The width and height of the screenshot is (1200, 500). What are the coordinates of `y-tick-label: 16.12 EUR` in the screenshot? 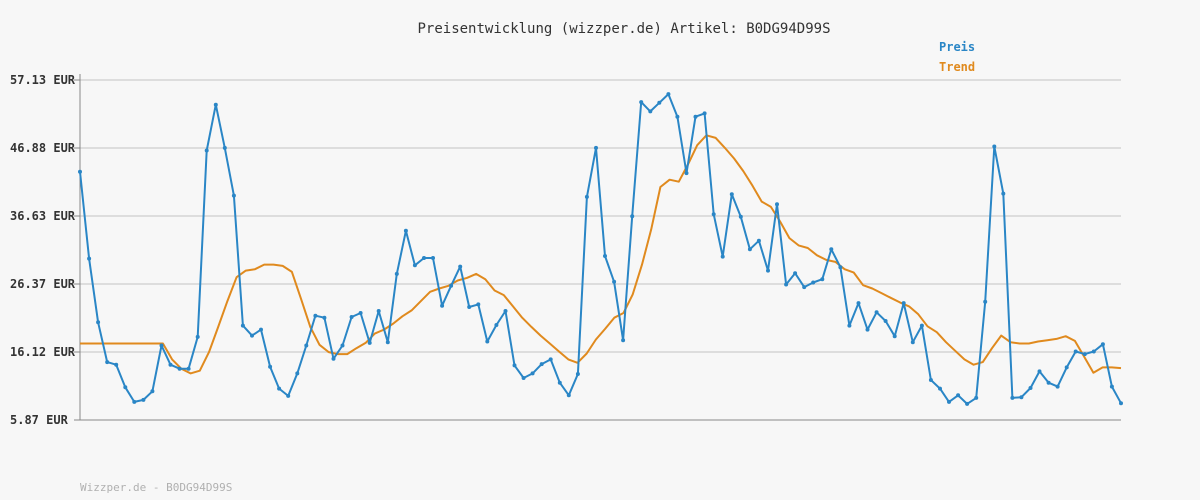 It's located at (43, 352).